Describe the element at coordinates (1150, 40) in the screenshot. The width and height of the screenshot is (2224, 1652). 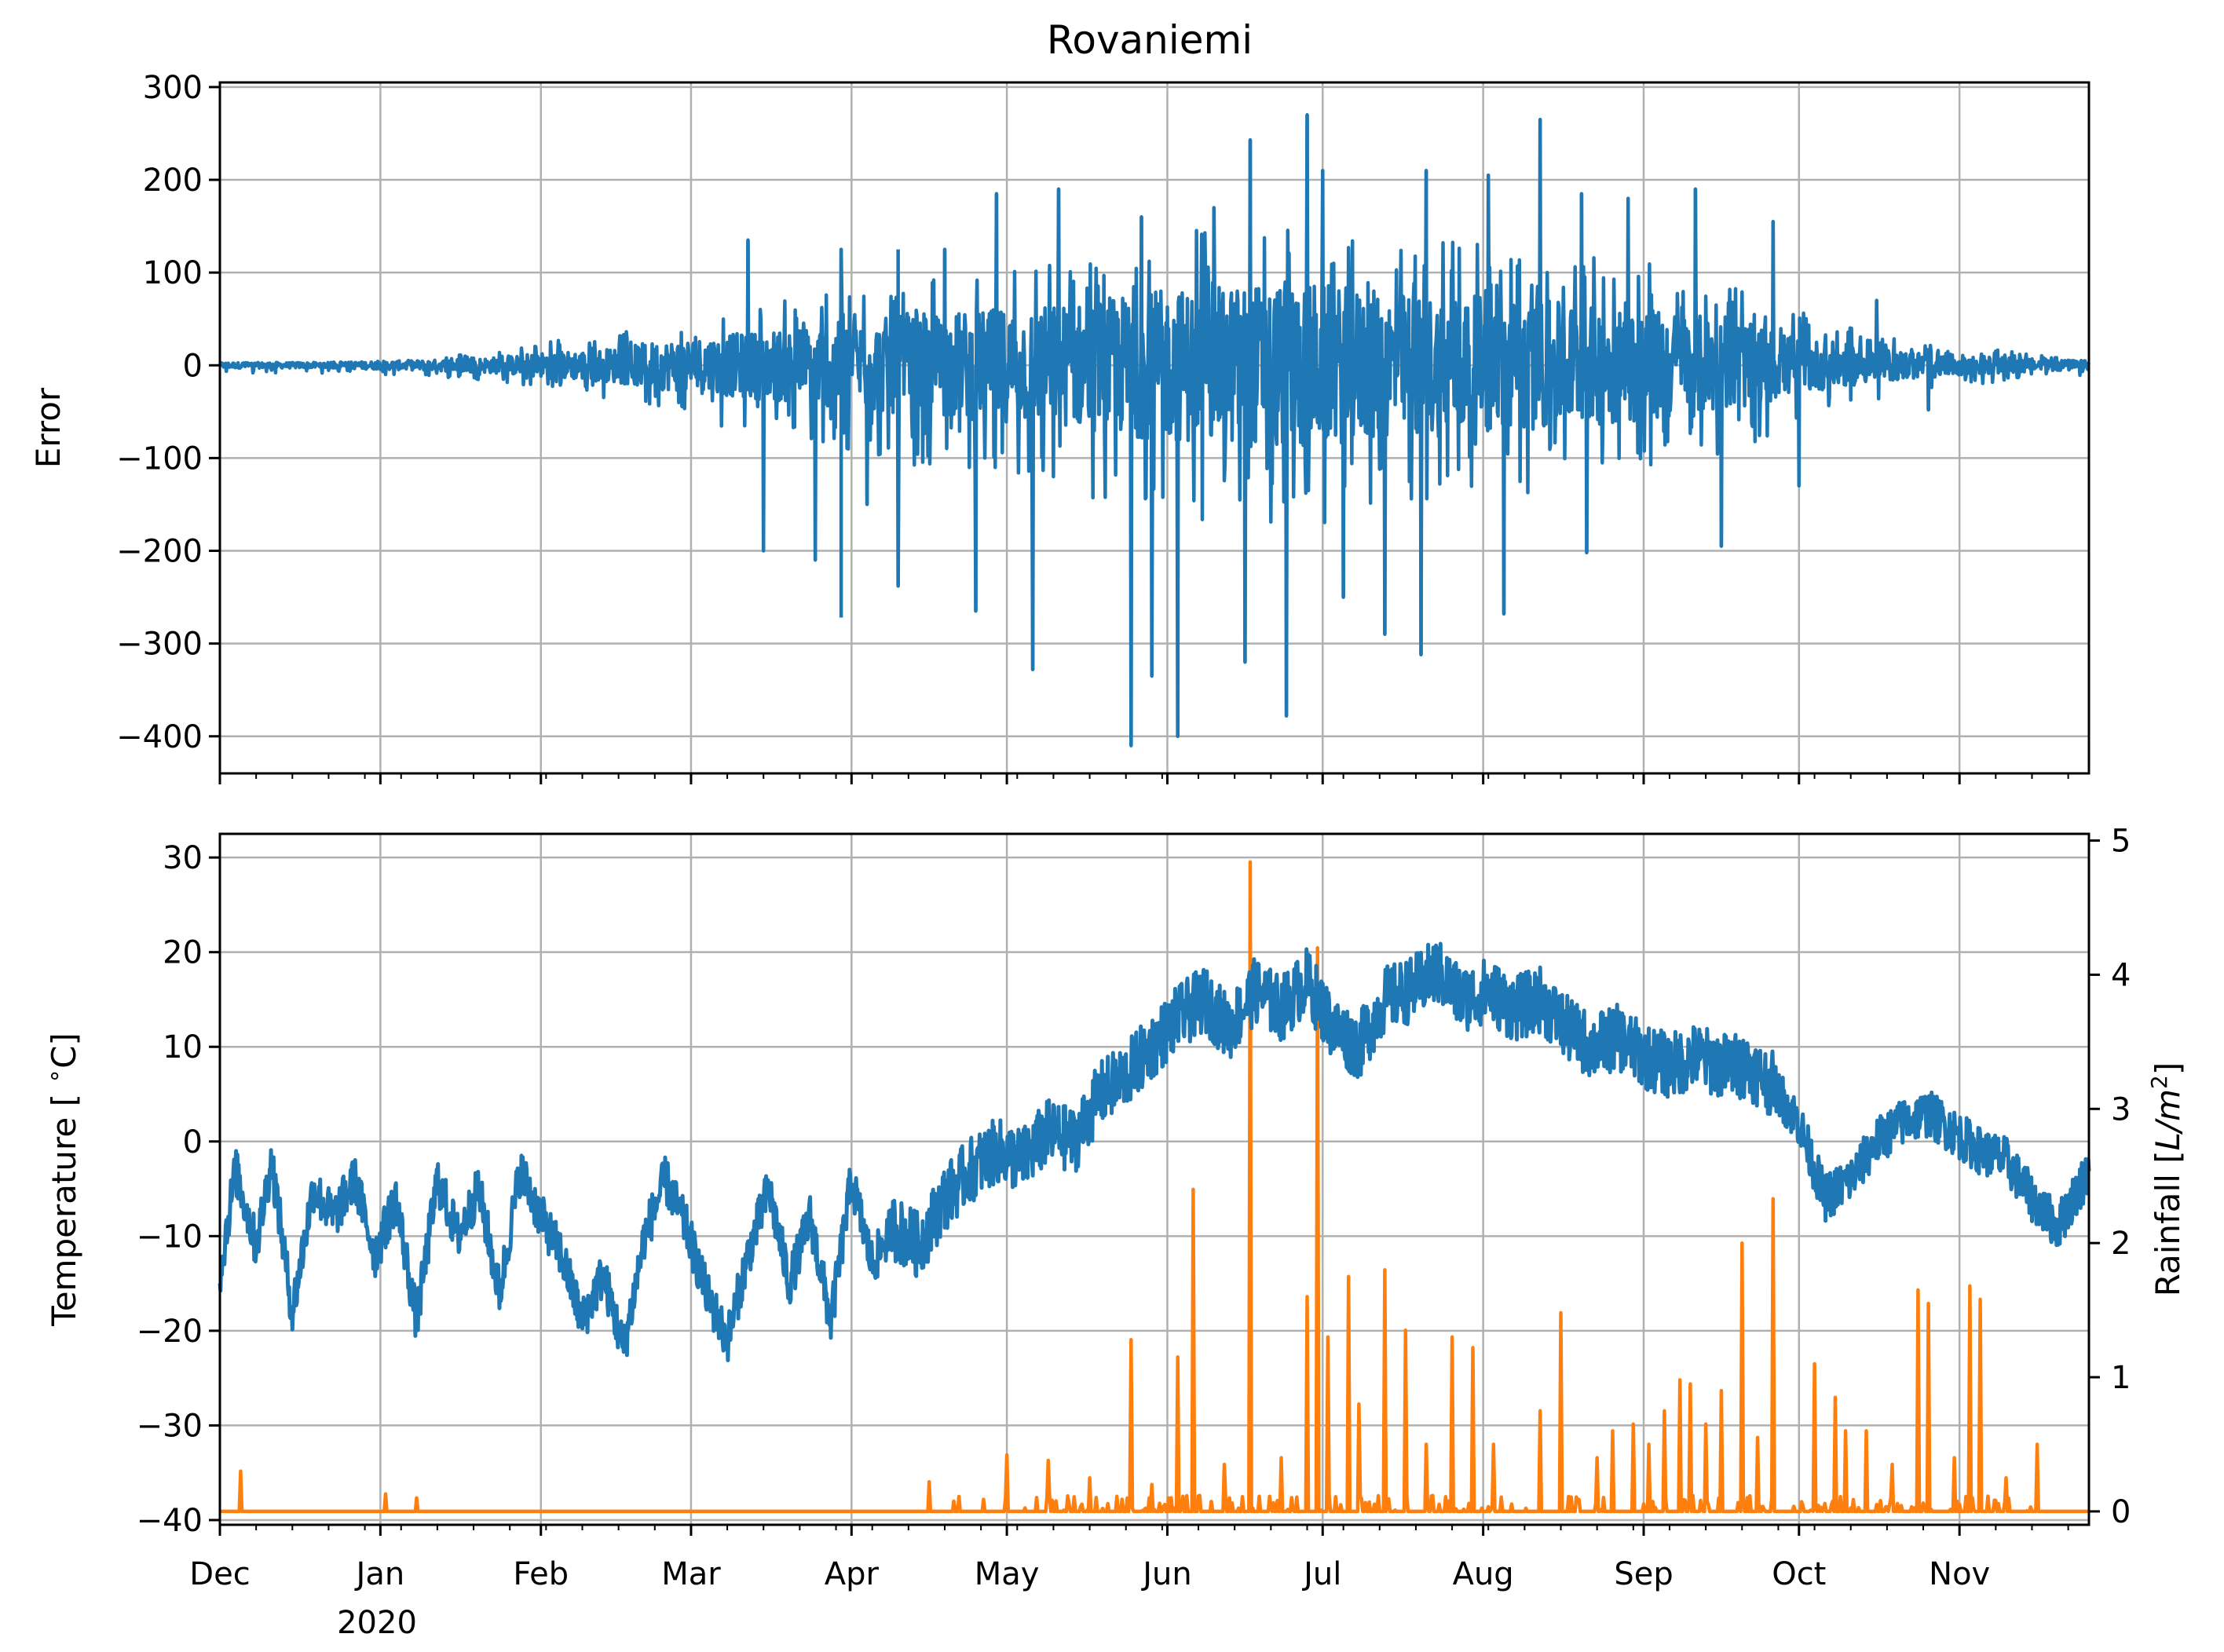
I see `chart-title: Rovaniemi` at that location.